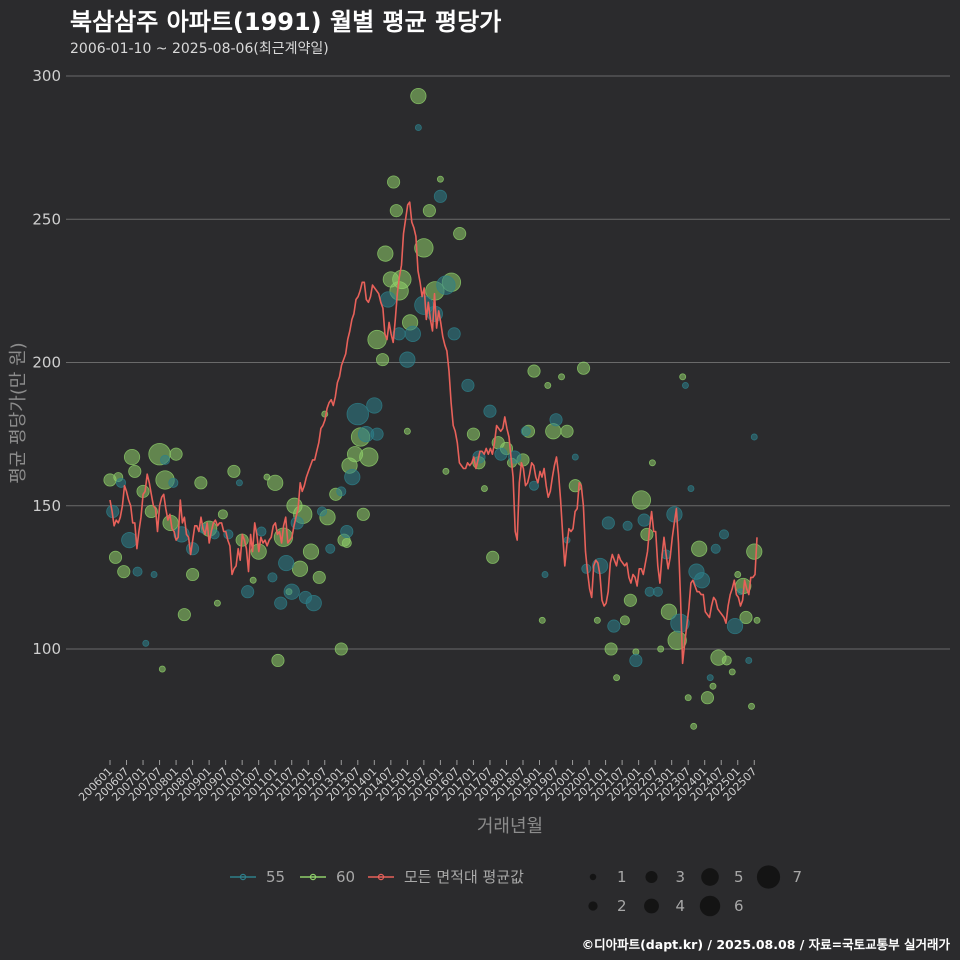 This screenshot has height=960, width=960. I want to click on legend: 55 60 모든 면적대 평균값 1 2 3 4 5 6 7, so click(516, 891).